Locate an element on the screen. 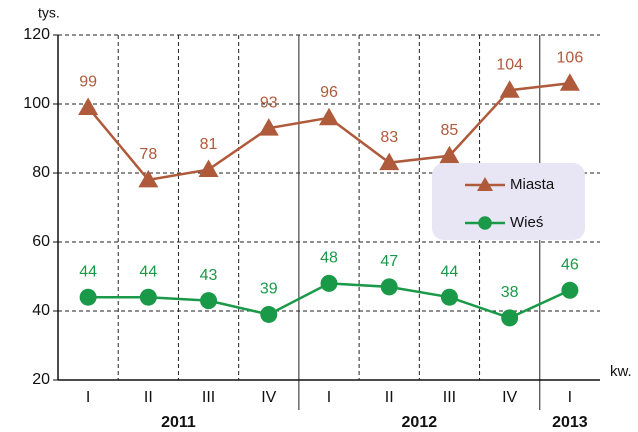  data-label: 47 is located at coordinates (389, 261).